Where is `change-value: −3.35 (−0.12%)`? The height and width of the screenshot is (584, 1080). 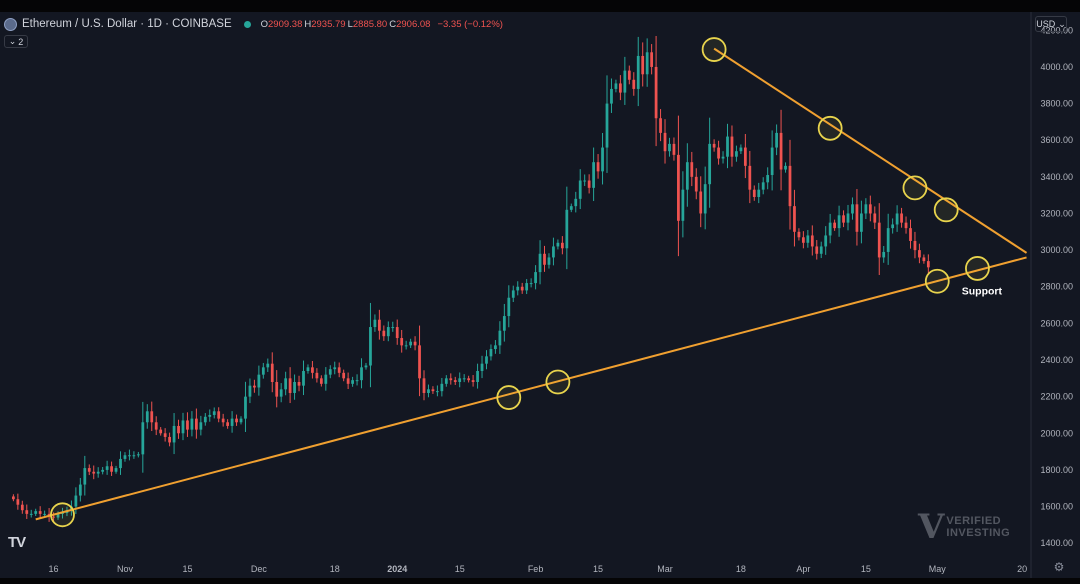 change-value: −3.35 (−0.12%) is located at coordinates (470, 24).